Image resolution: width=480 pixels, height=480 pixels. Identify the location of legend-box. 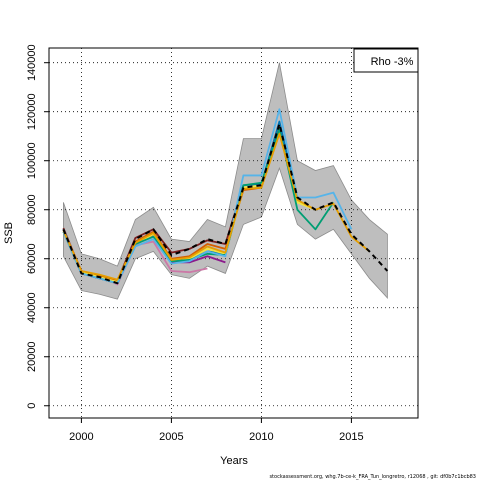
(386, 60).